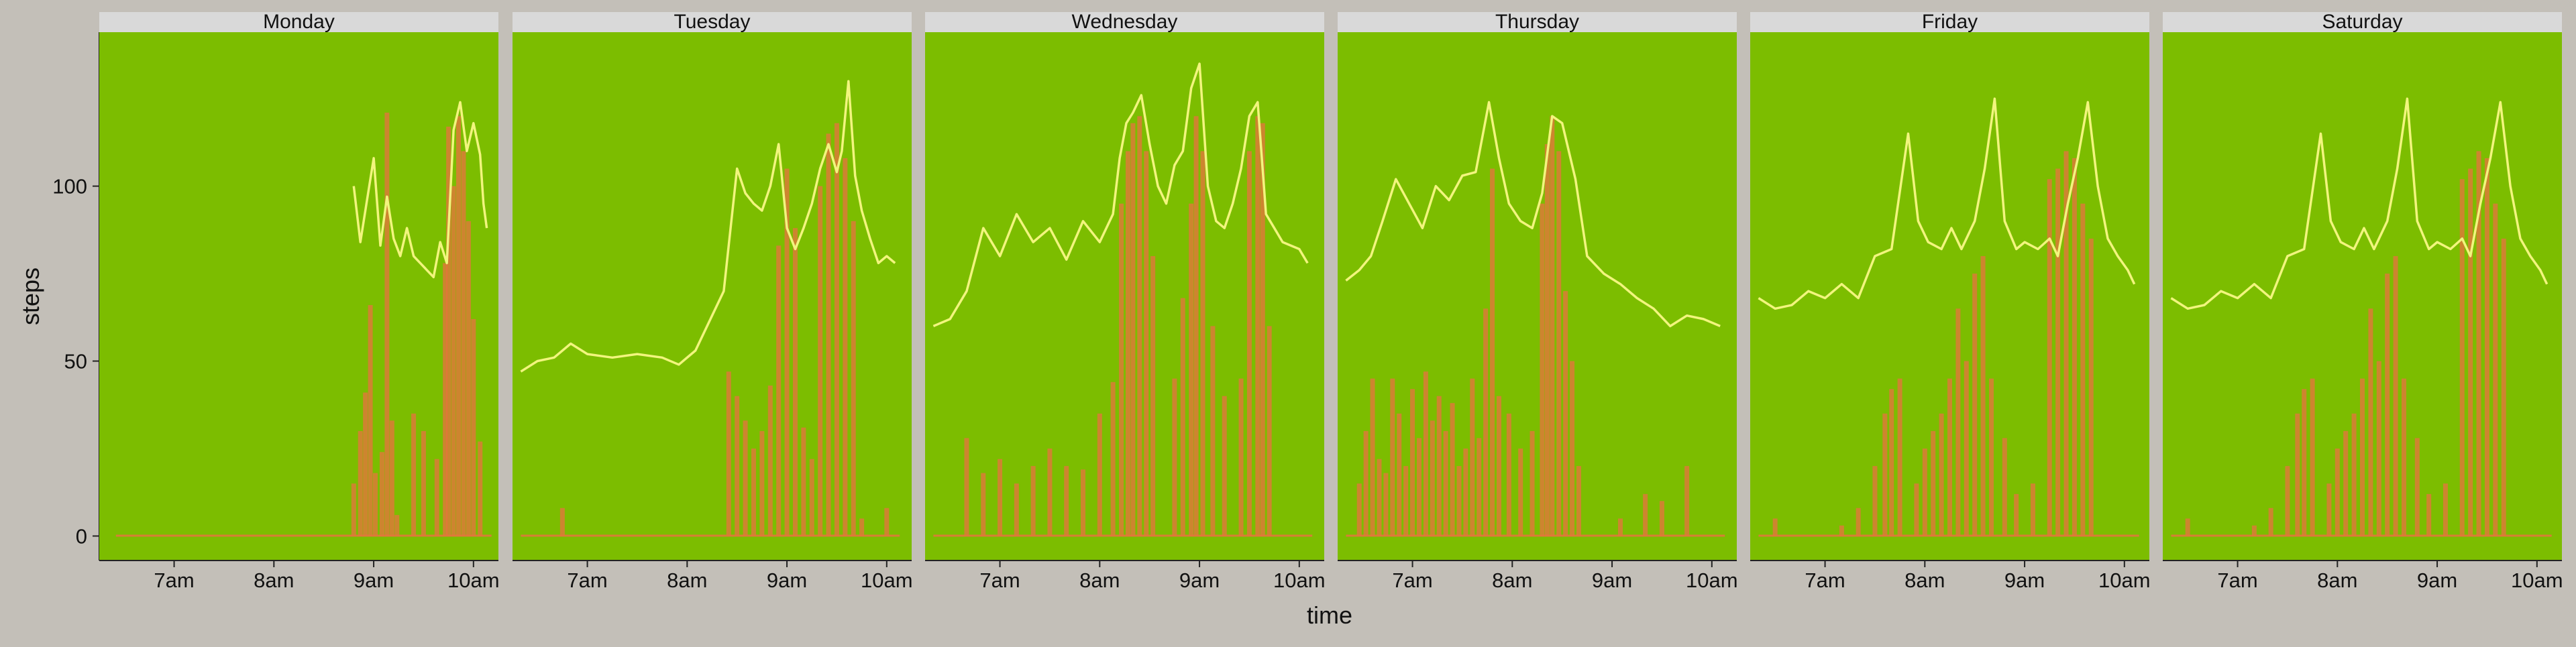 The height and width of the screenshot is (647, 2576). I want to click on panel-saturday: Saturday 7am 8am 9am 10am, so click(2363, 301).